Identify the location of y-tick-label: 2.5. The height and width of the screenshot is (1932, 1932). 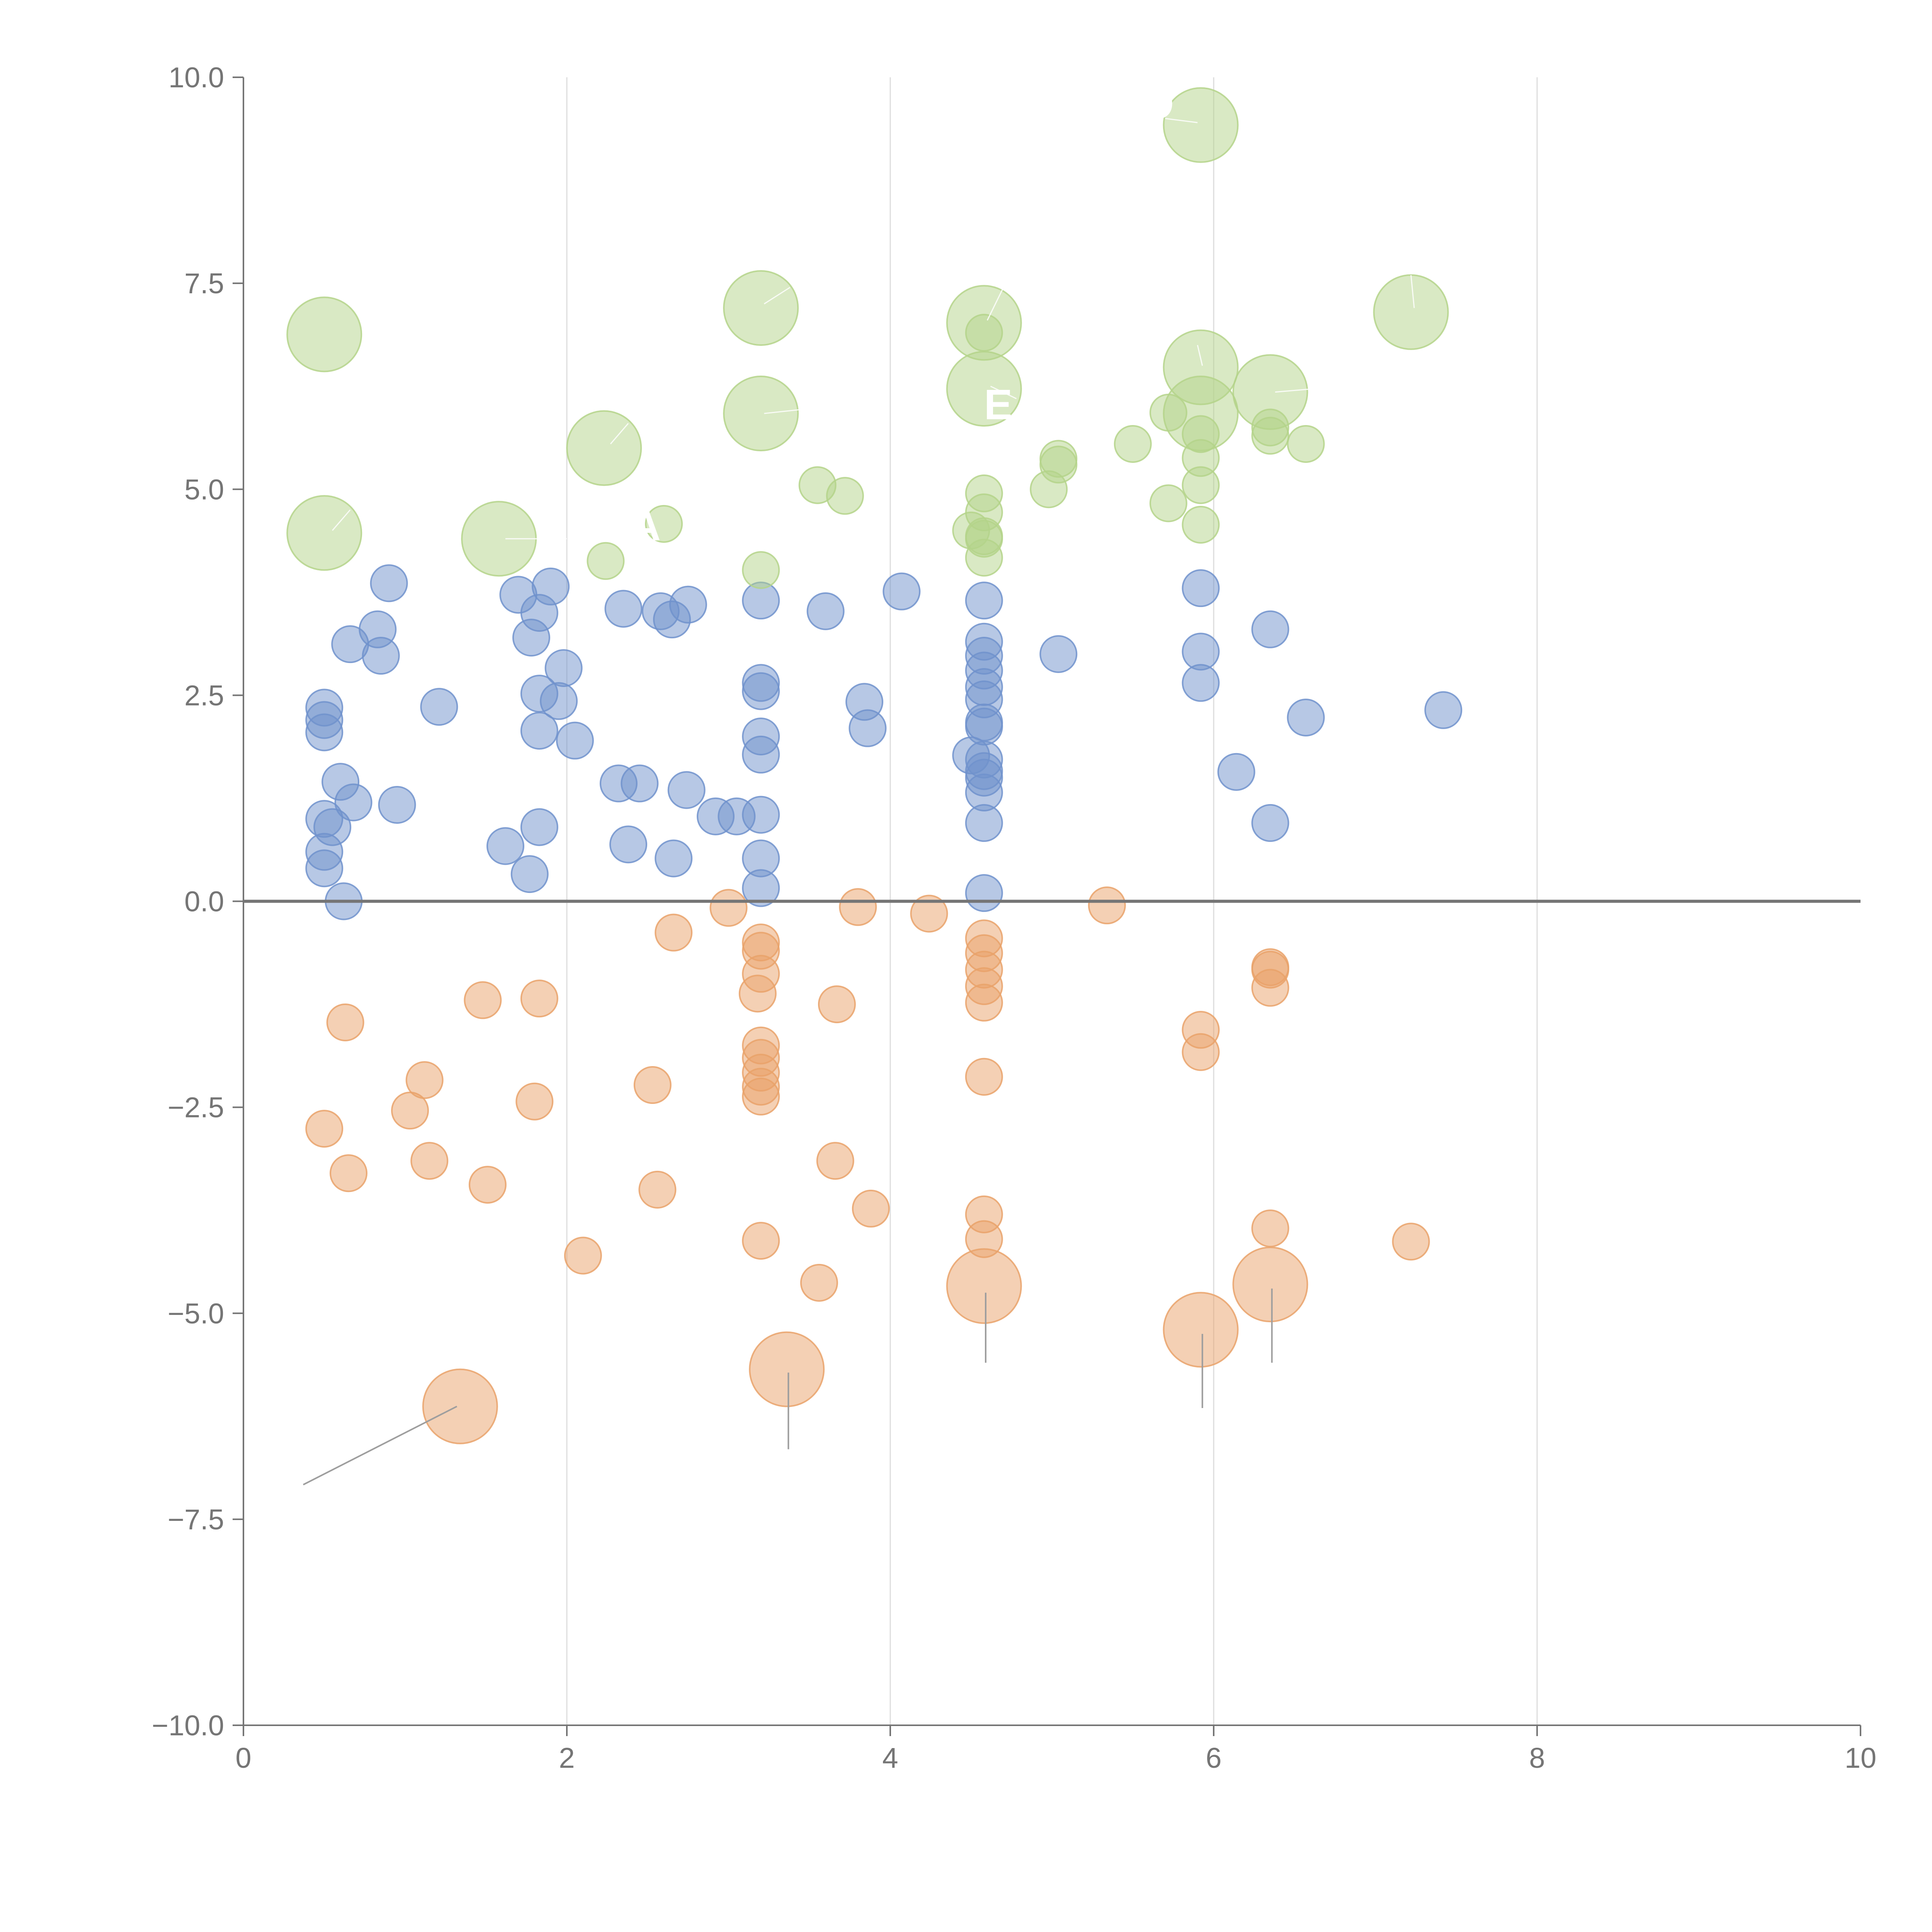
(204, 695).